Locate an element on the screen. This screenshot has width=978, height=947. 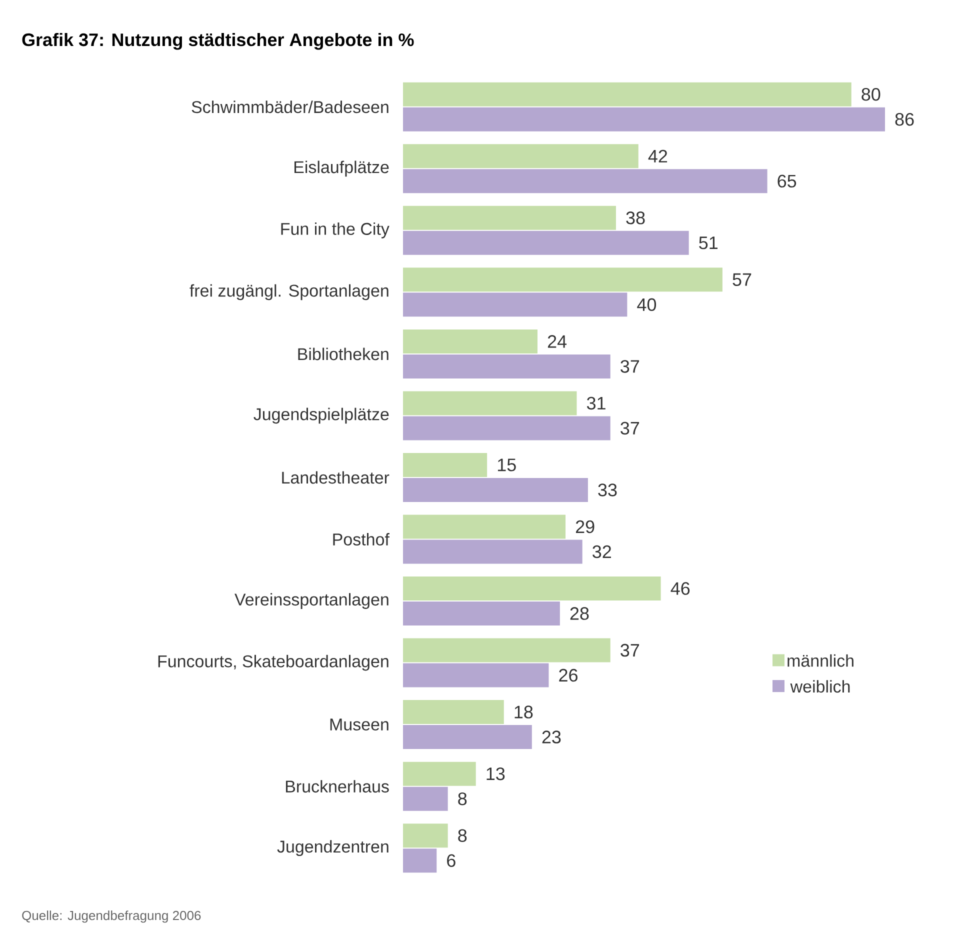
data-label: 24 is located at coordinates (557, 341).